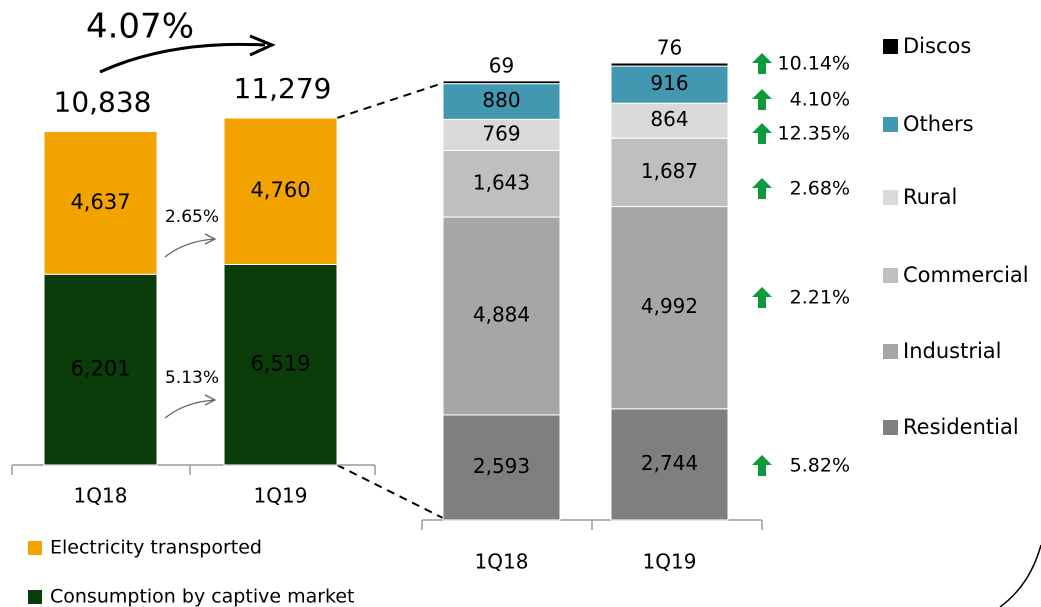  What do you see at coordinates (961, 427) in the screenshot?
I see `legend-label: Residential` at bounding box center [961, 427].